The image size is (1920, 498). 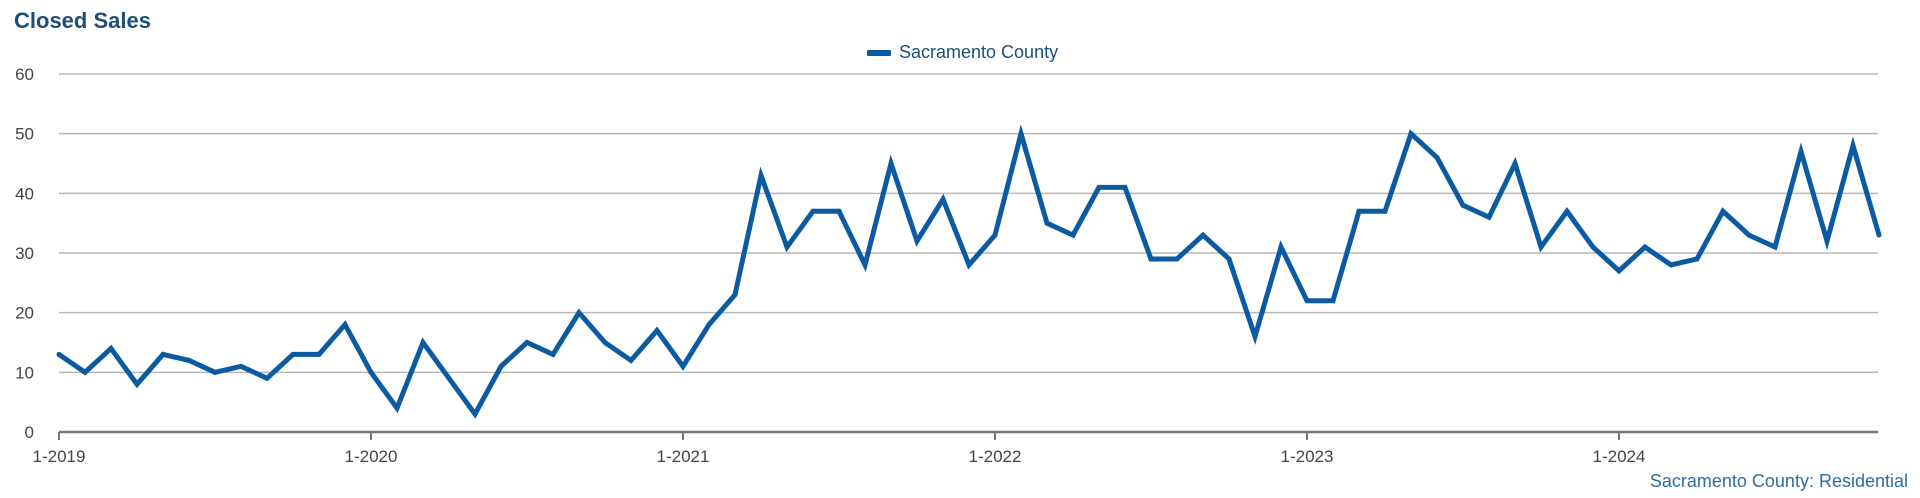 What do you see at coordinates (1307, 456) in the screenshot?
I see `x-tick-label: 1-2023` at bounding box center [1307, 456].